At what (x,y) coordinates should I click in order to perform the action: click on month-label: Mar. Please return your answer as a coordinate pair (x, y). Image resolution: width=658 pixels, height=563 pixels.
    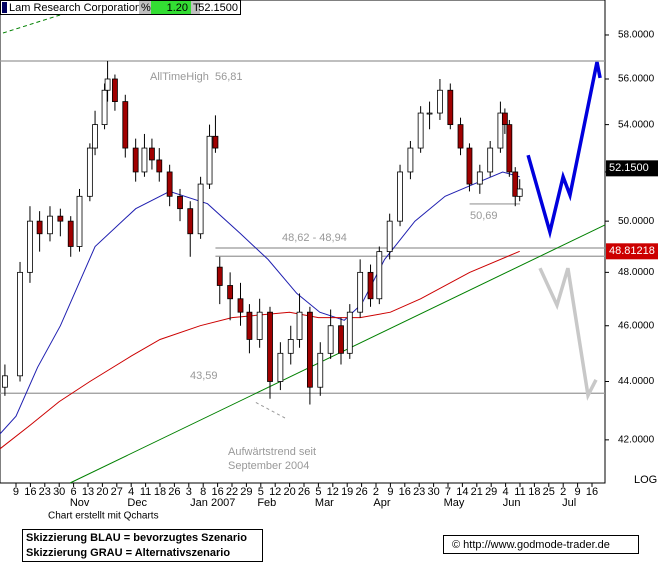
    Looking at the image, I should click on (324, 503).